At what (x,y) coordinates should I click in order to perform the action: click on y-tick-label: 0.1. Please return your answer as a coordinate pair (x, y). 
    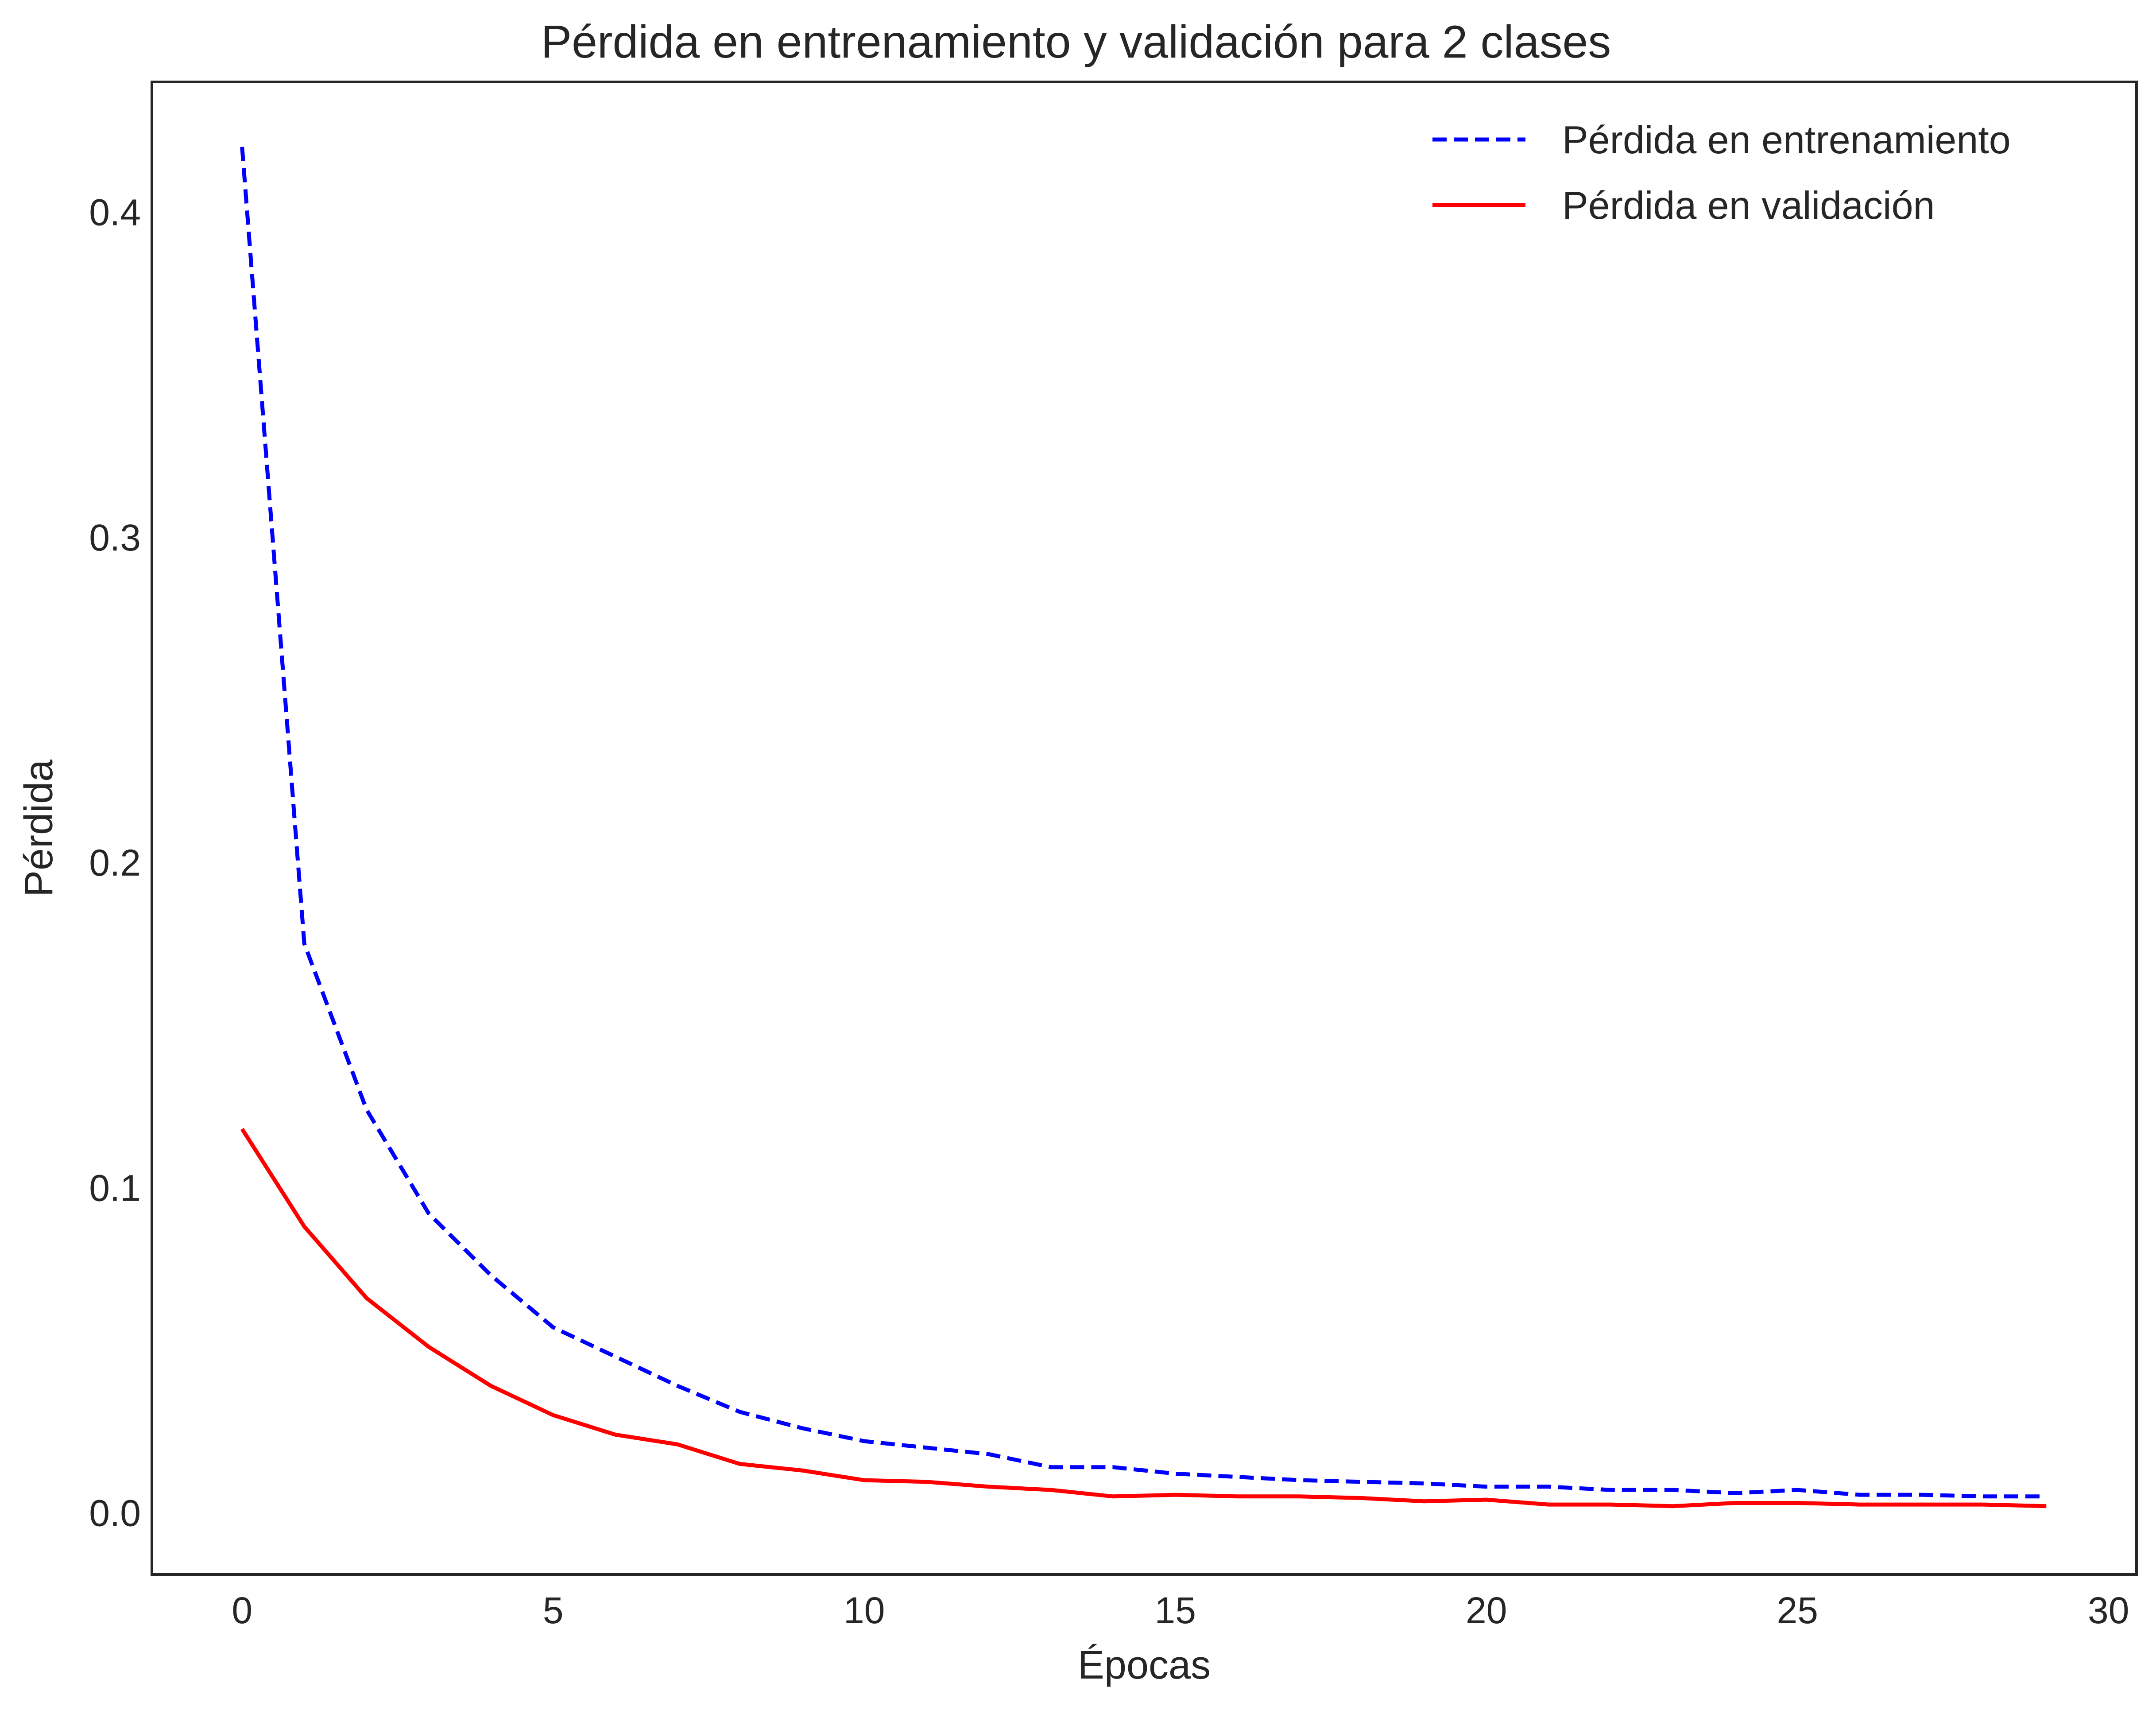
    Looking at the image, I should click on (115, 1188).